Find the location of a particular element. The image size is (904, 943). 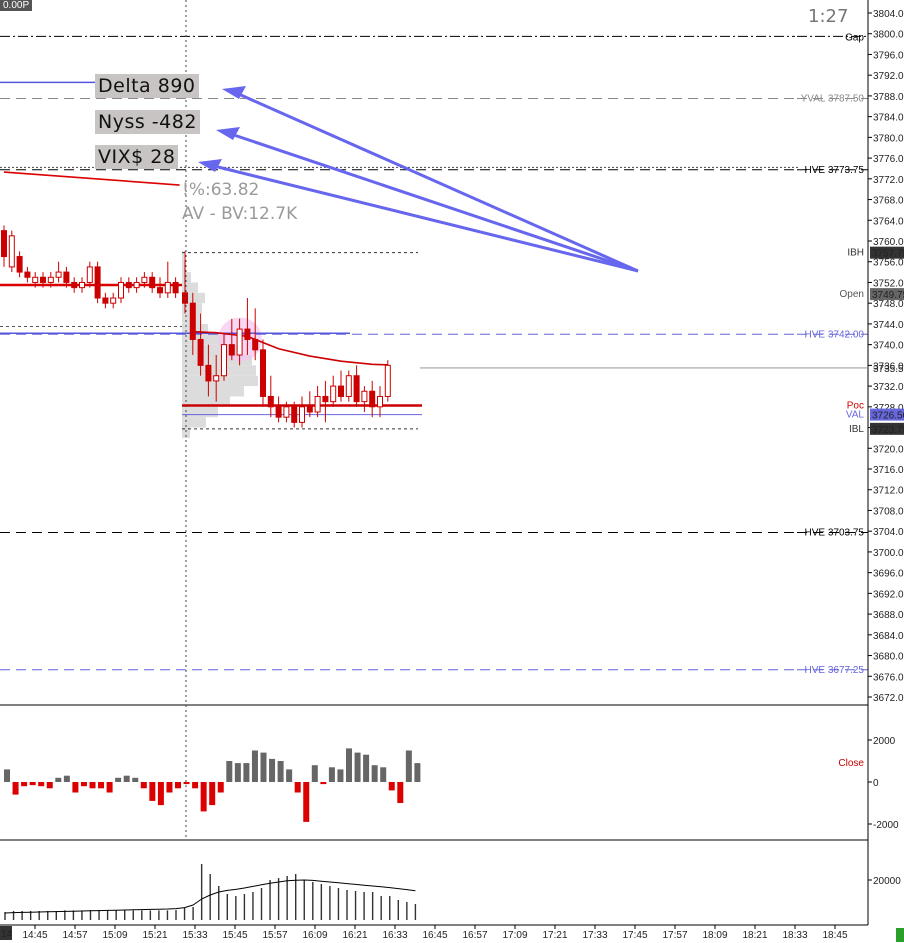

delta-pane: 2000 0 -2000 Close is located at coordinates (449, 767).